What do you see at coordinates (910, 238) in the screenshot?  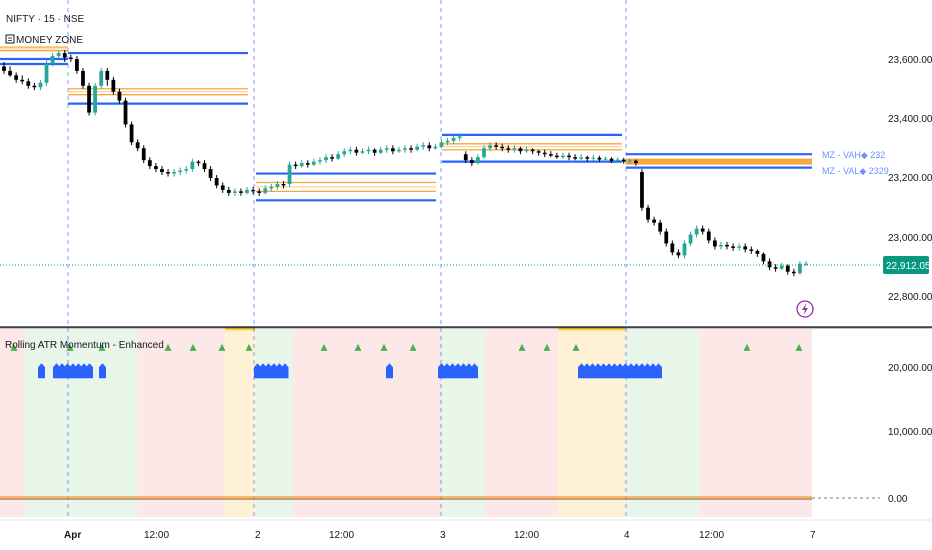 I see `price-tick-23000: 23,000.00` at bounding box center [910, 238].